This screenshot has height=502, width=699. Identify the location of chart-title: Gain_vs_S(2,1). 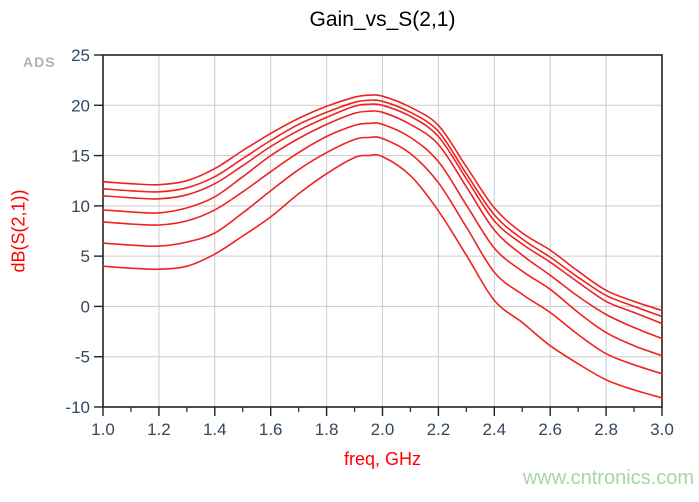
(382, 19).